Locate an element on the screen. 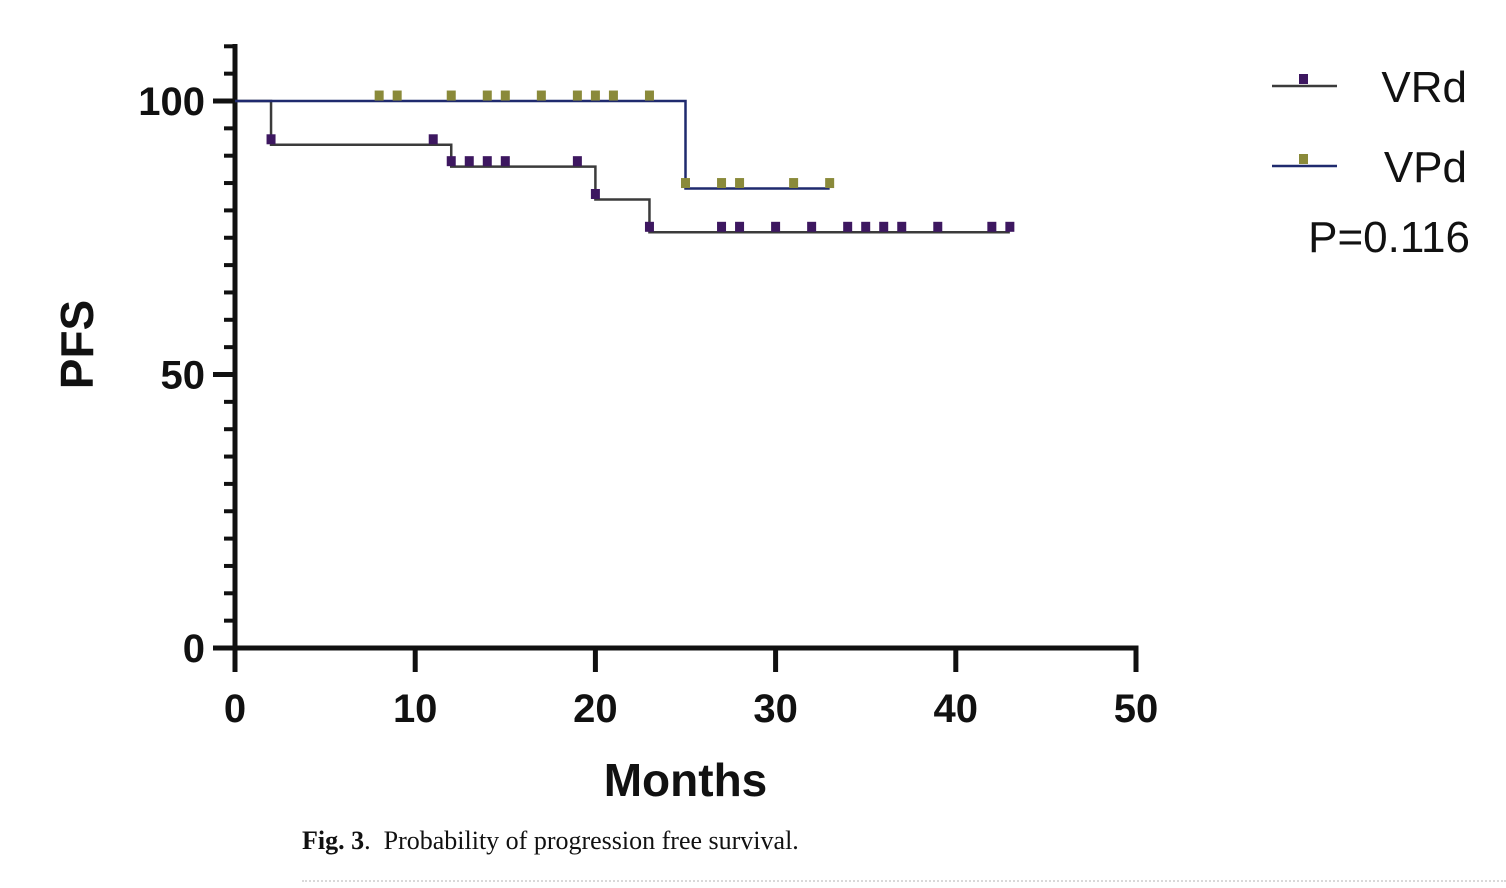 The image size is (1506, 888). series-vrd is located at coordinates (625, 166).